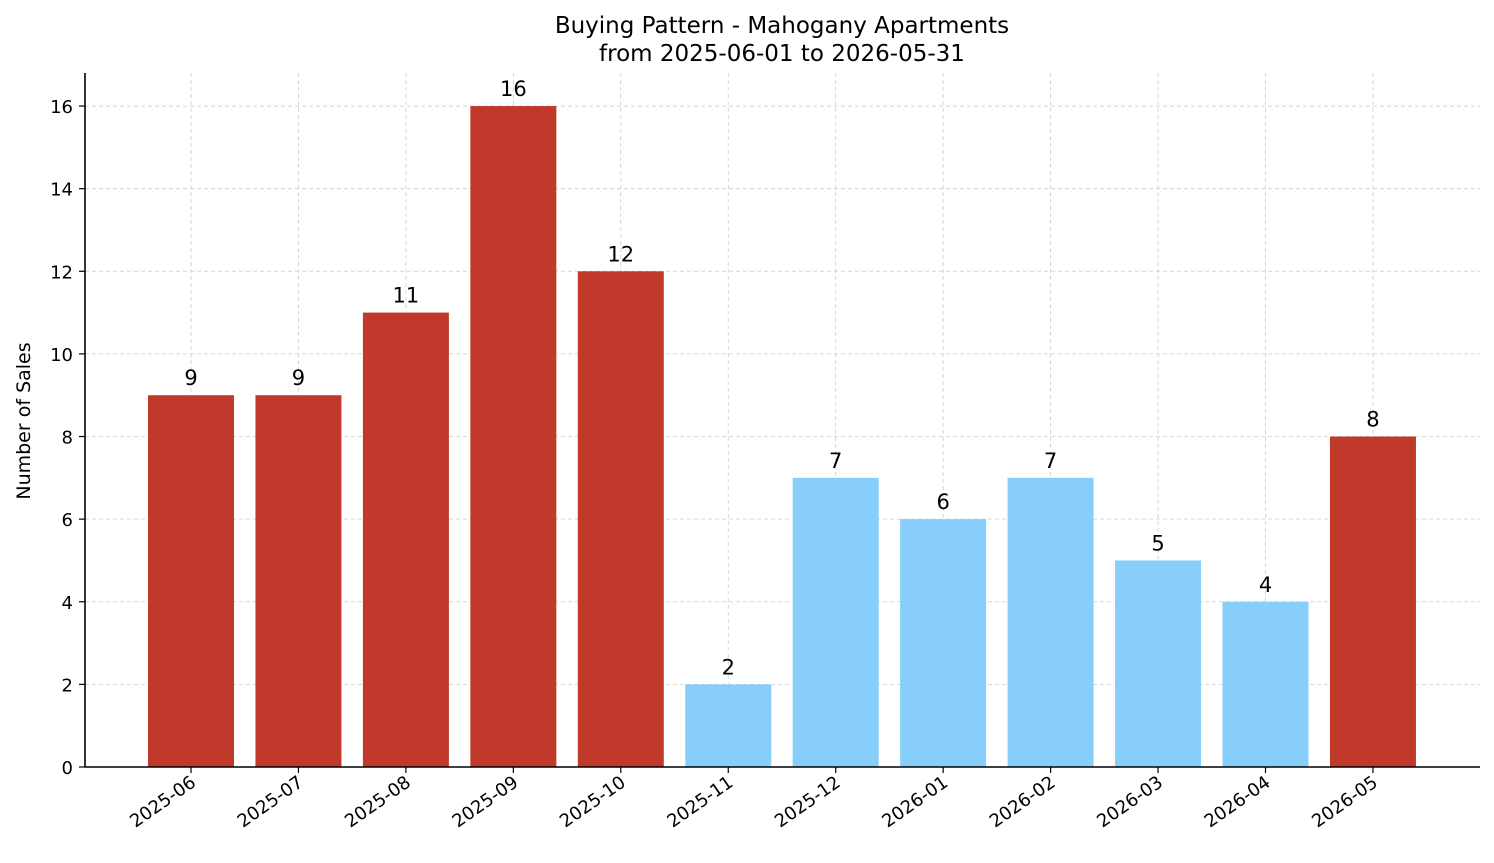 This screenshot has width=1494, height=863. Describe the element at coordinates (782, 26) in the screenshot. I see `chart-title: Buying Pattern - Mahogany Apartments` at that location.